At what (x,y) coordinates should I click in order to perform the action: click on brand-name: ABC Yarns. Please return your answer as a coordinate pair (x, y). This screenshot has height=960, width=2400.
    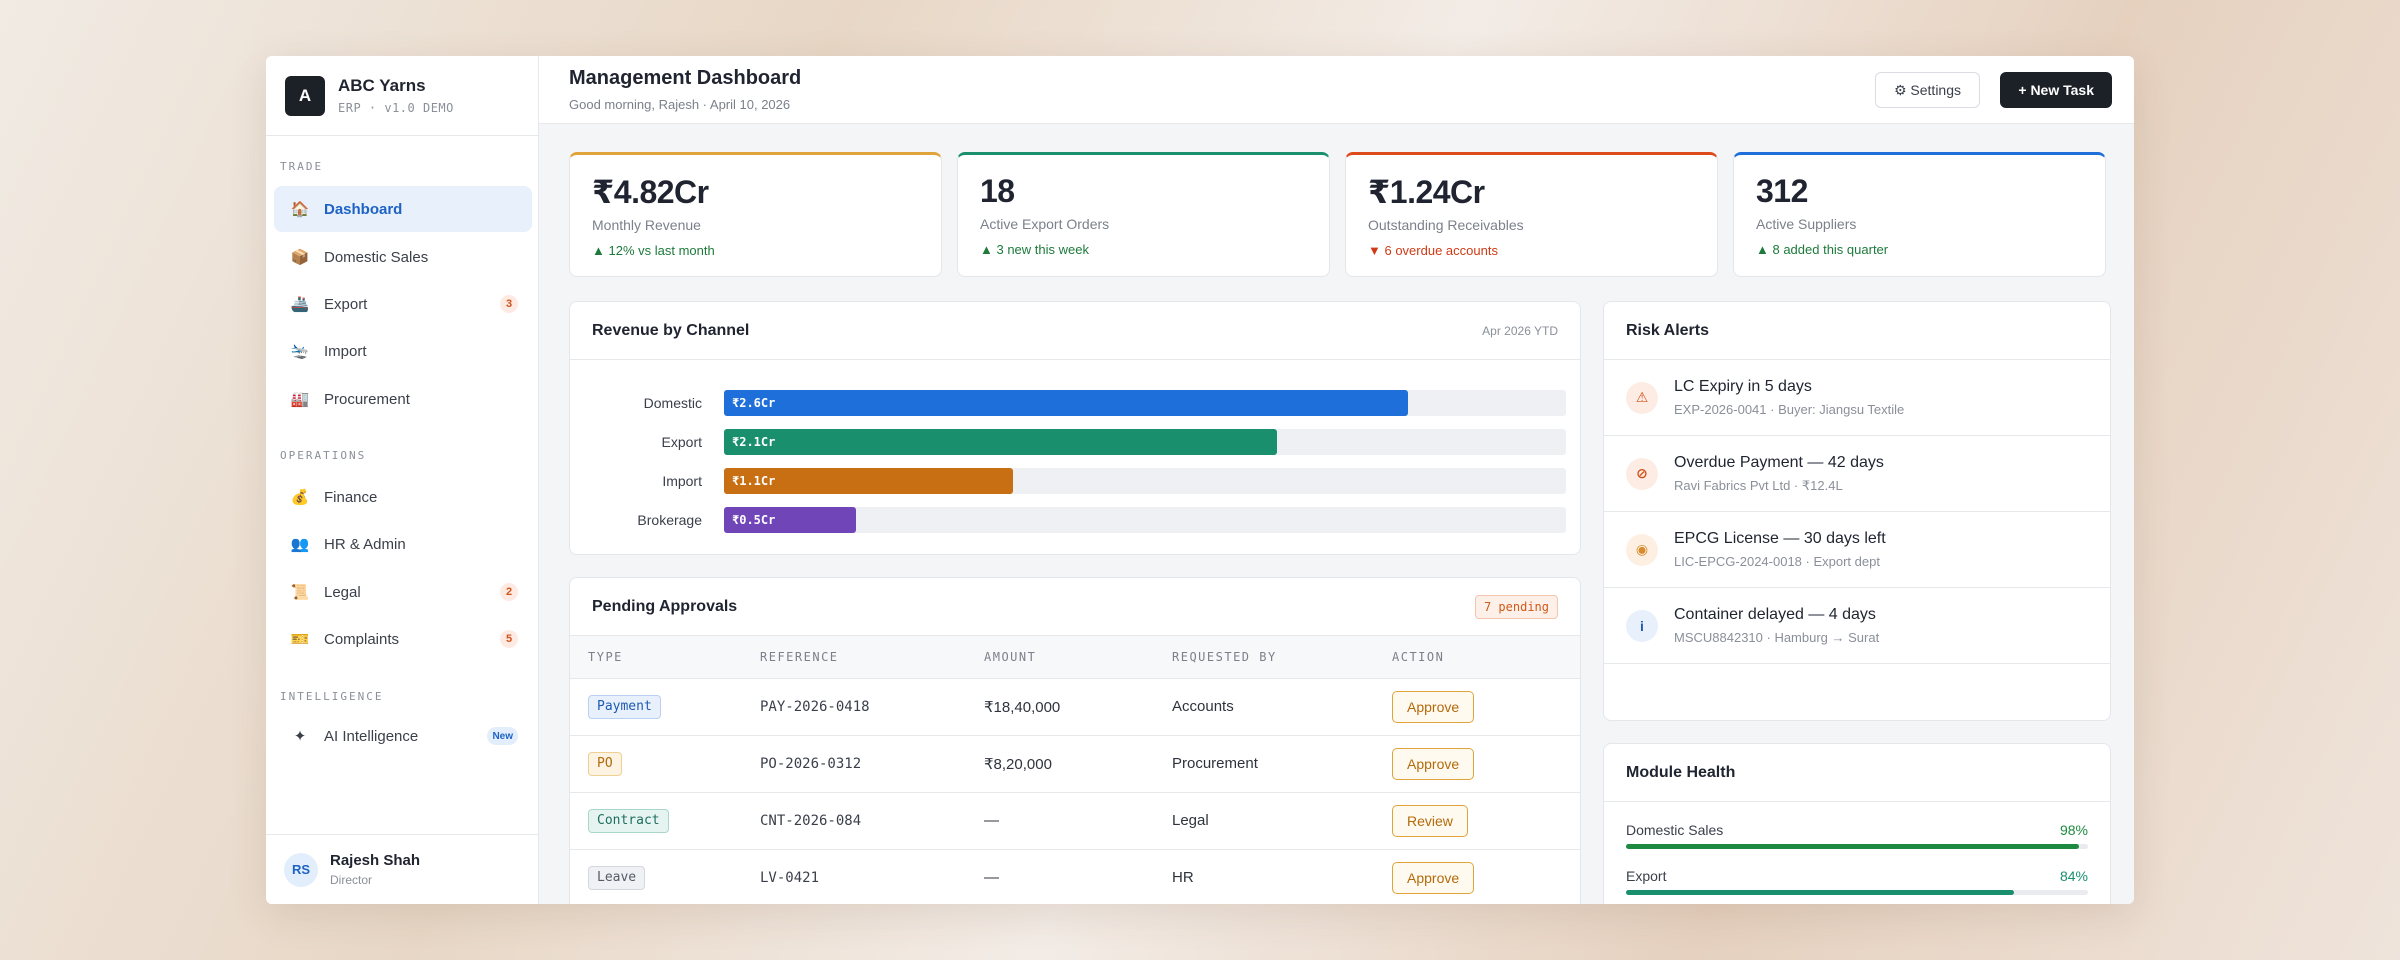
    Looking at the image, I should click on (382, 85).